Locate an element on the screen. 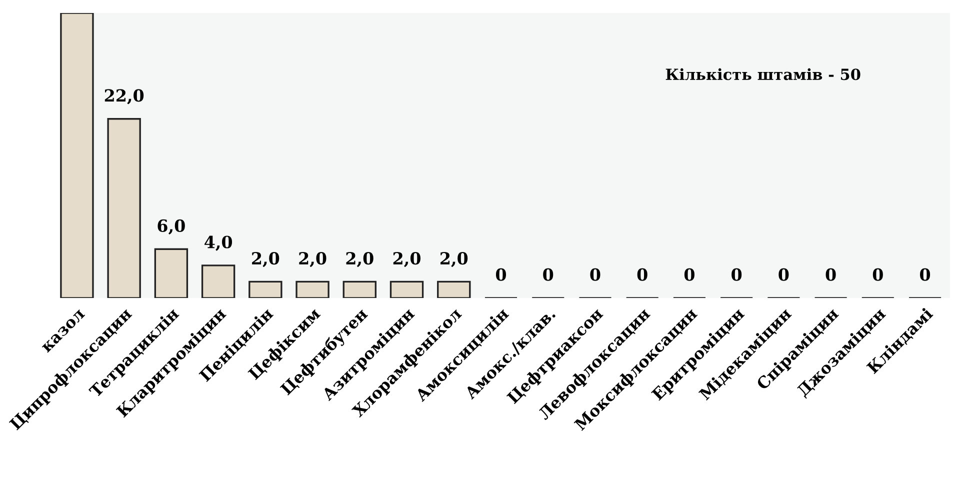 This screenshot has height=502, width=956. annotation: Кількість штамів - 50 is located at coordinates (763, 74).